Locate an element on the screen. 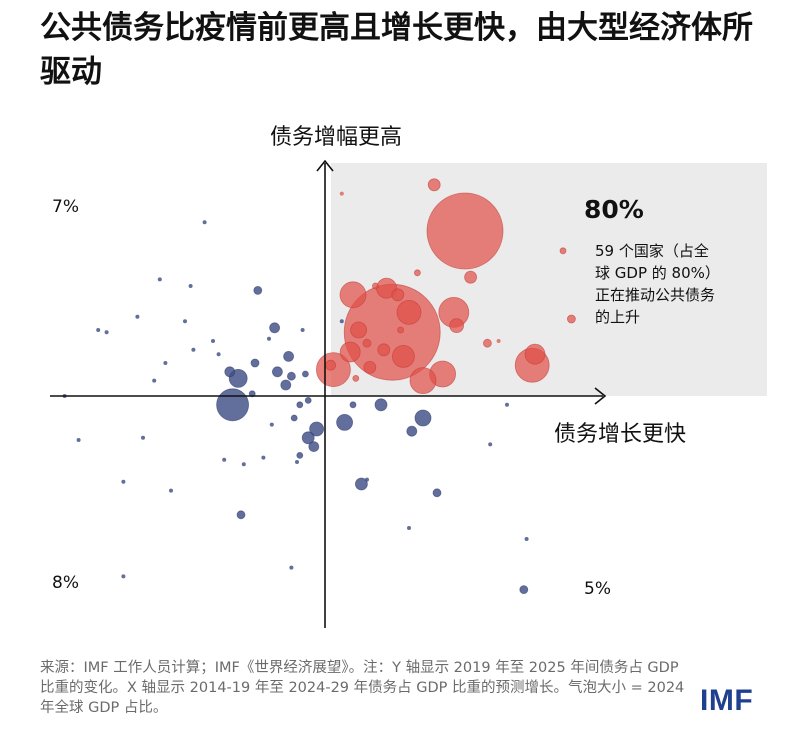  bottom-left-percent: 8% is located at coordinates (65, 583).